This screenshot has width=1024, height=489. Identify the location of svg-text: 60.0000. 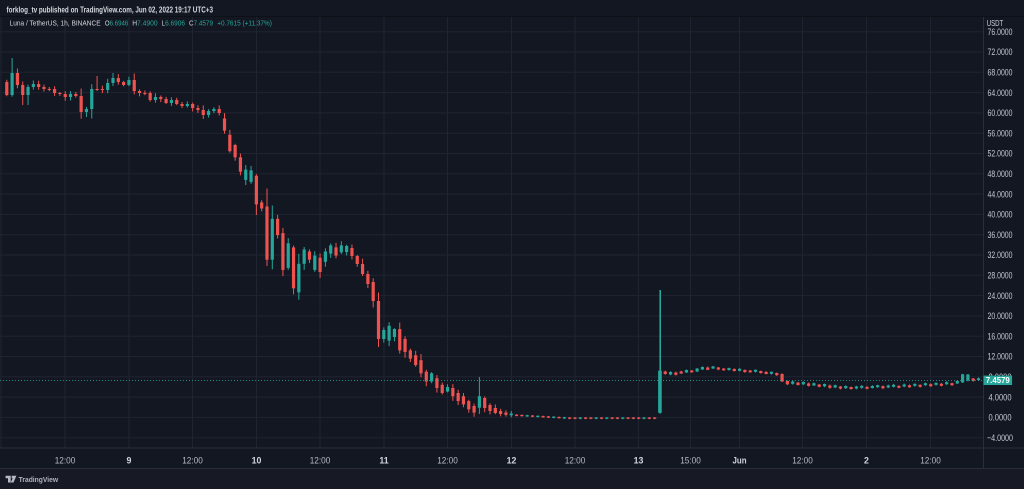
(1000, 113).